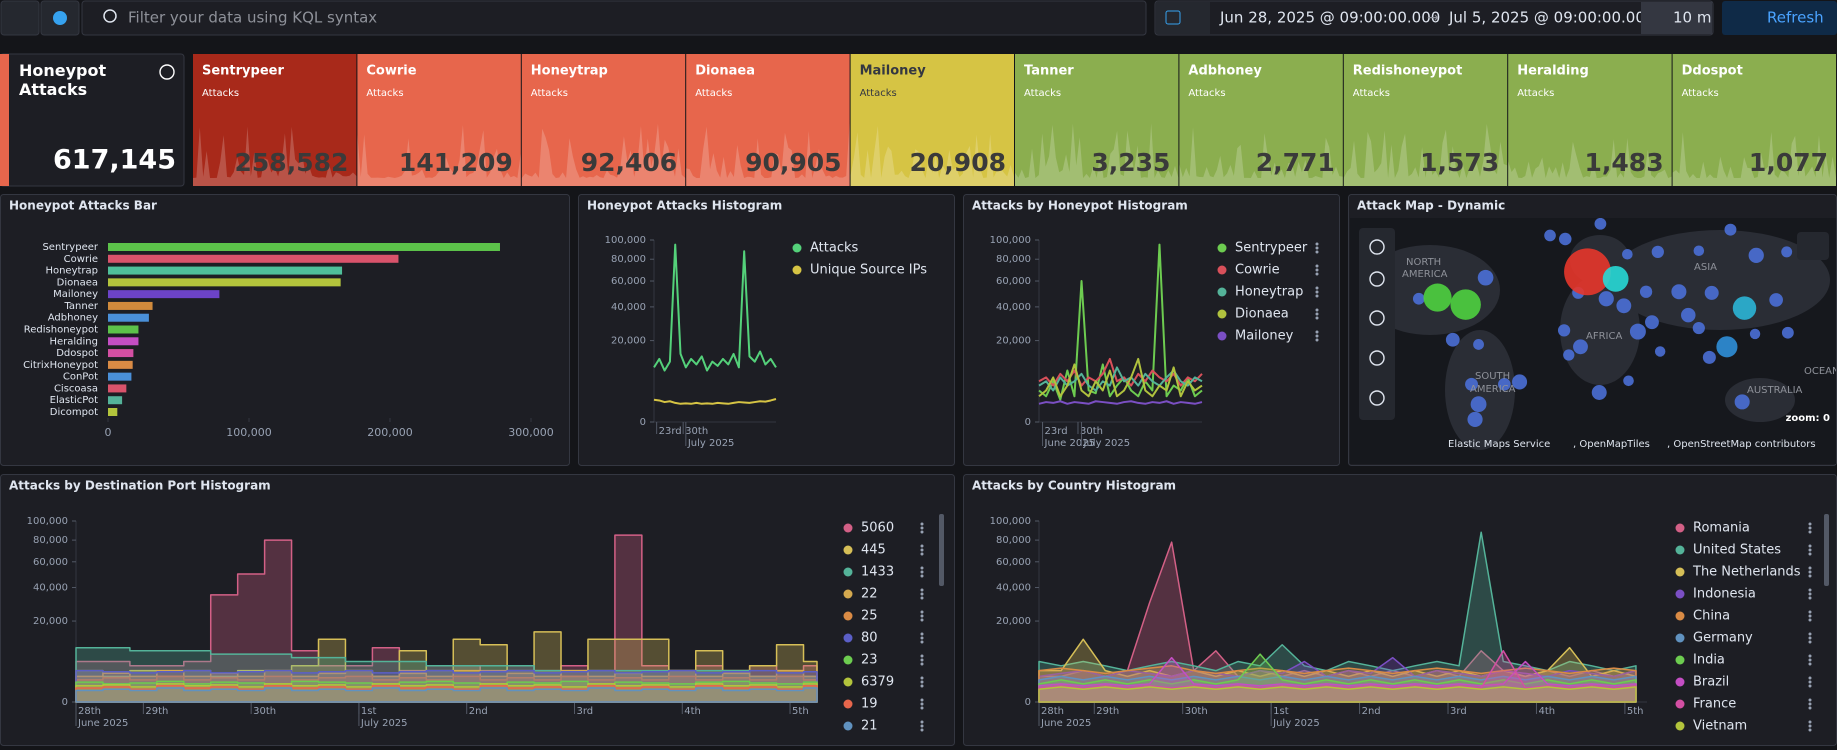  What do you see at coordinates (531, 432) in the screenshot?
I see `x-tick-label: 300,000` at bounding box center [531, 432].